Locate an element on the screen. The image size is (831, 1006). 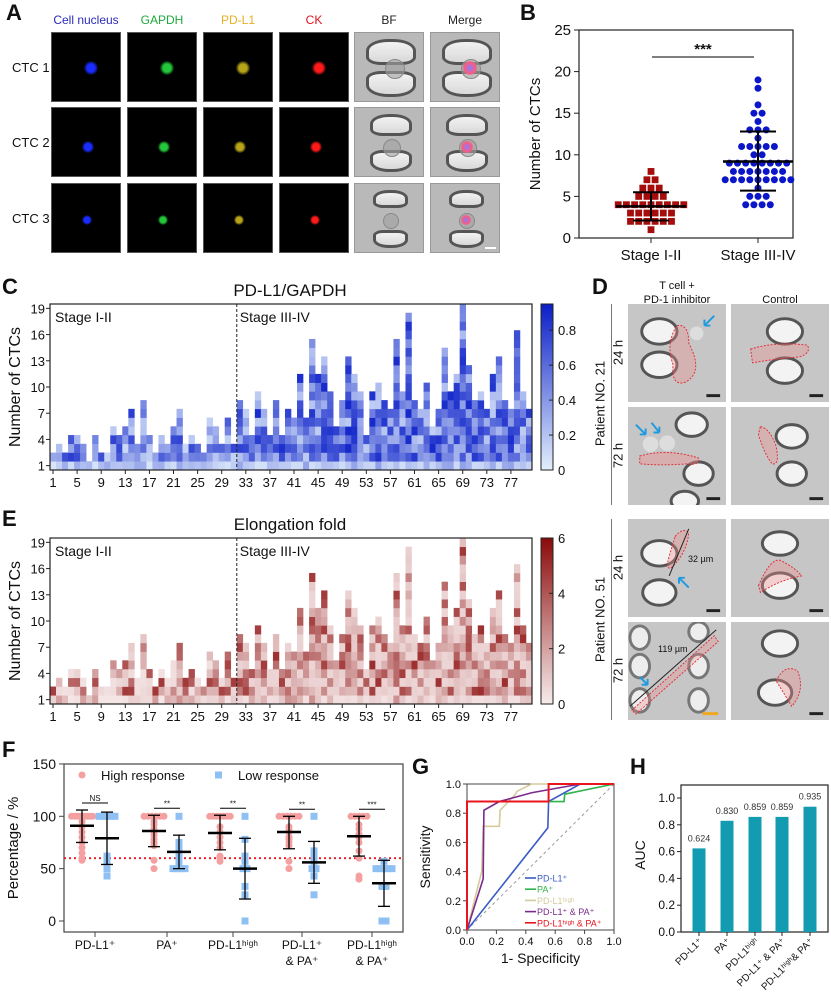
data-point-square is located at coordinates (659, 205).